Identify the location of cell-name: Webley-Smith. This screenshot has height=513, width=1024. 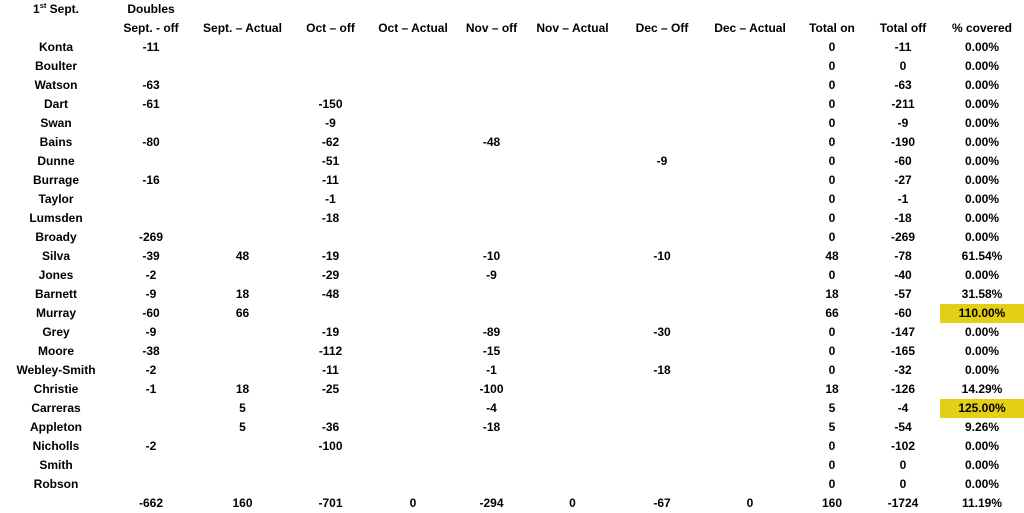
(56, 370).